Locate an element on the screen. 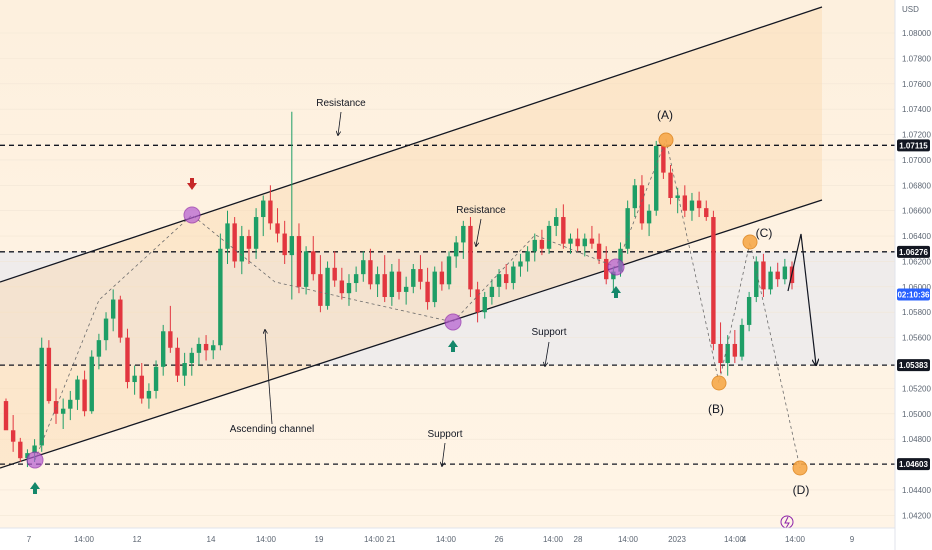  time-tick-label: 2023 is located at coordinates (677, 539).